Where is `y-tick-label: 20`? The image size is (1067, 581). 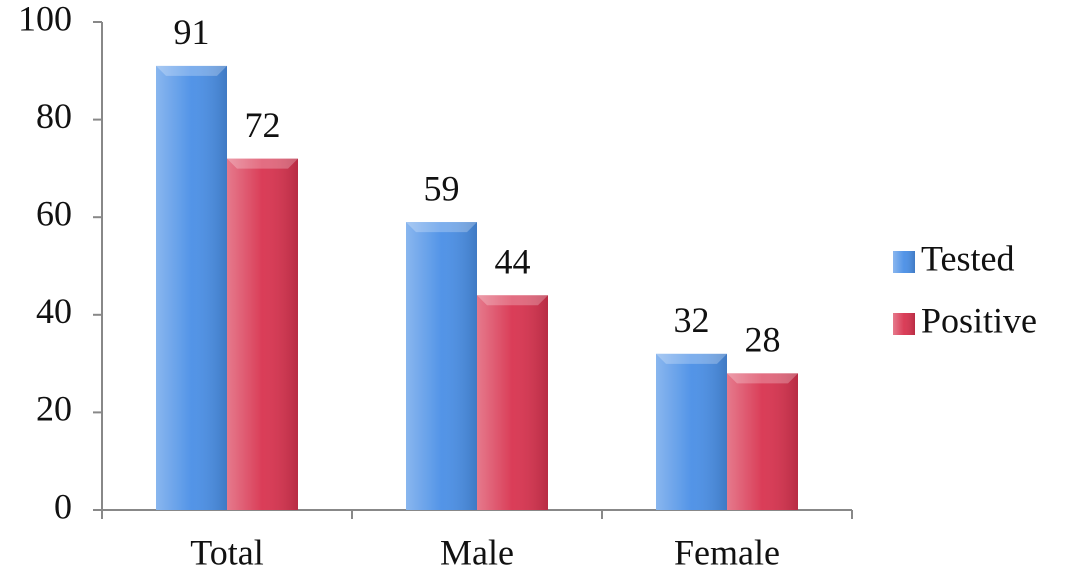
y-tick-label: 20 is located at coordinates (54, 409).